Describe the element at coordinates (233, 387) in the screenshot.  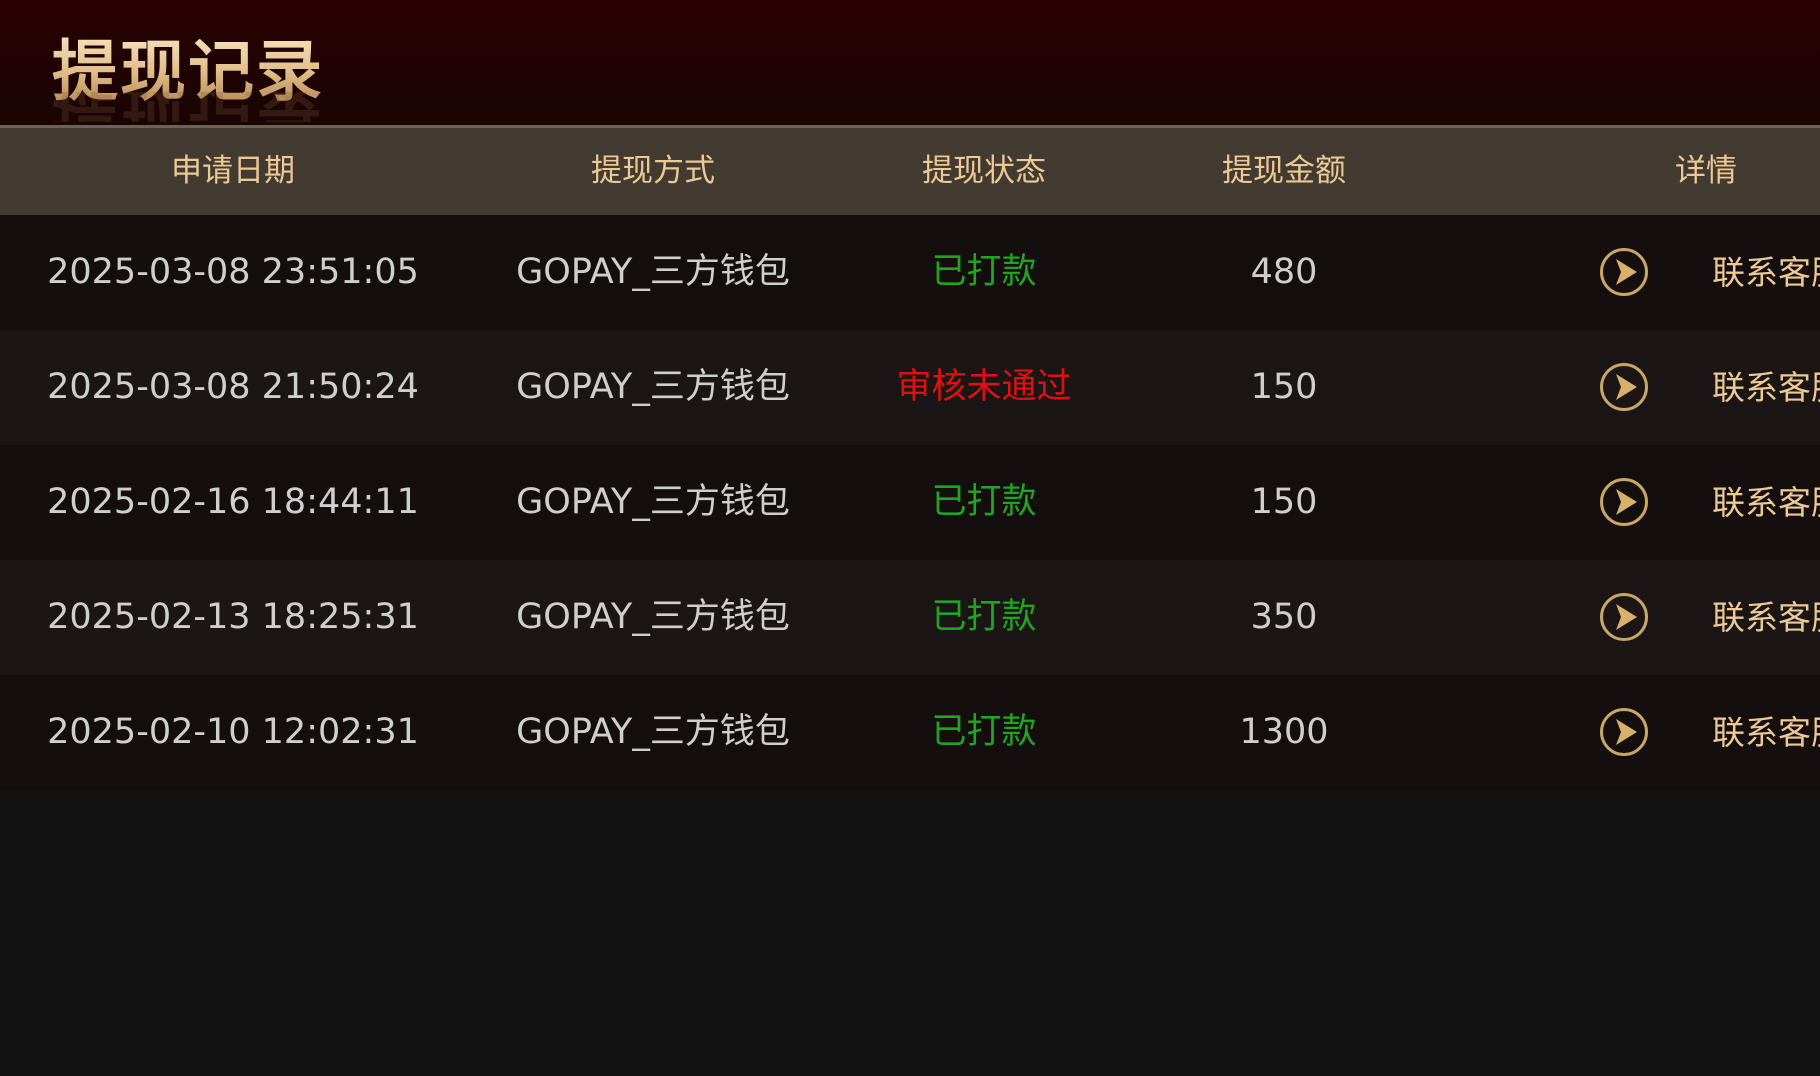
I see `date-cell: 2025-03-08 21:50:24` at that location.